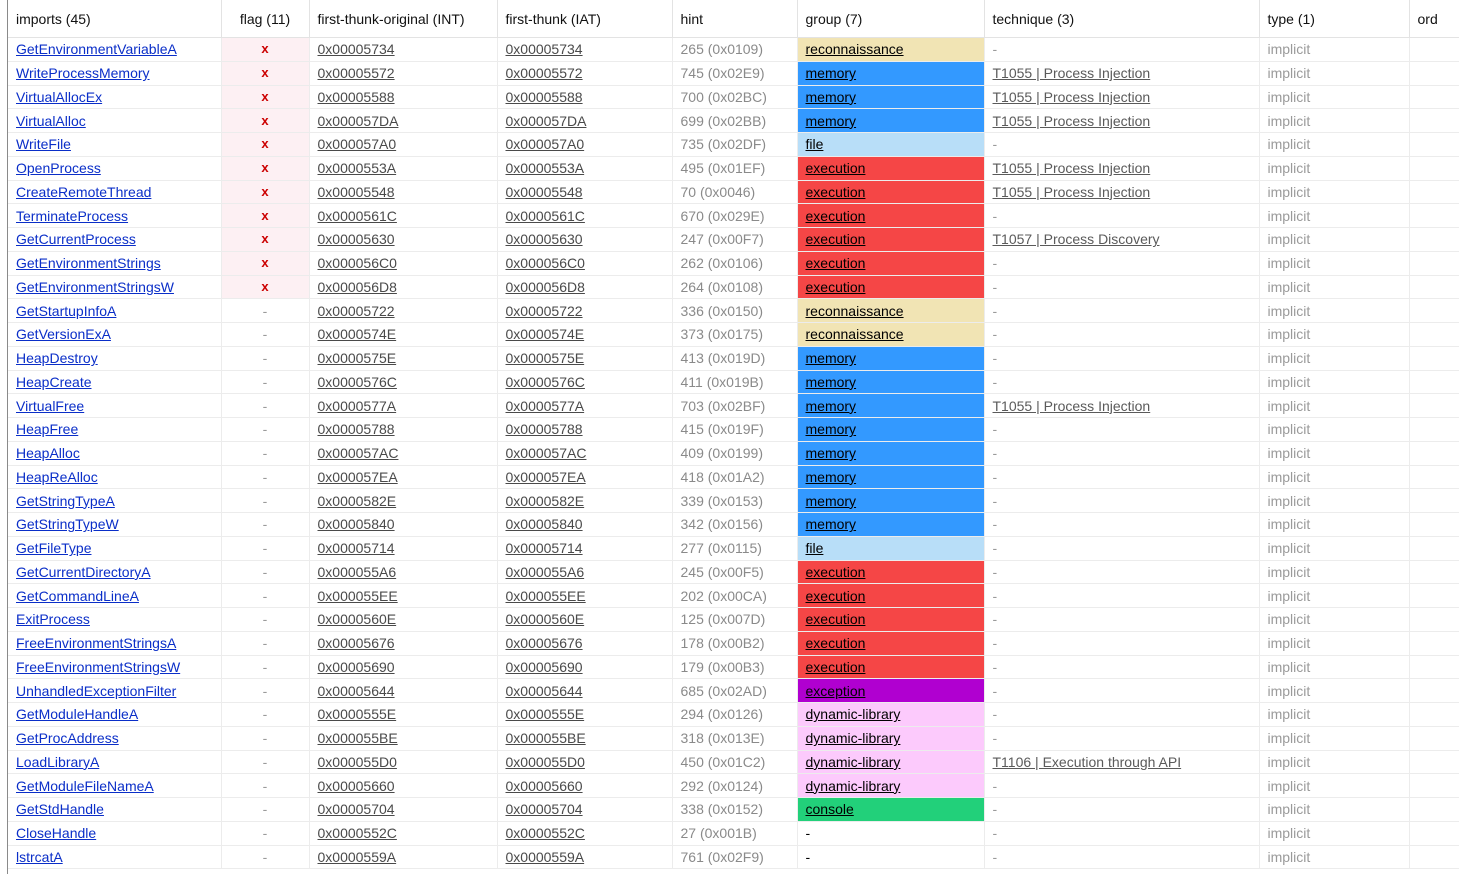 This screenshot has width=1459, height=874. Describe the element at coordinates (115, 144) in the screenshot. I see `import-name-link: WriteFile` at that location.